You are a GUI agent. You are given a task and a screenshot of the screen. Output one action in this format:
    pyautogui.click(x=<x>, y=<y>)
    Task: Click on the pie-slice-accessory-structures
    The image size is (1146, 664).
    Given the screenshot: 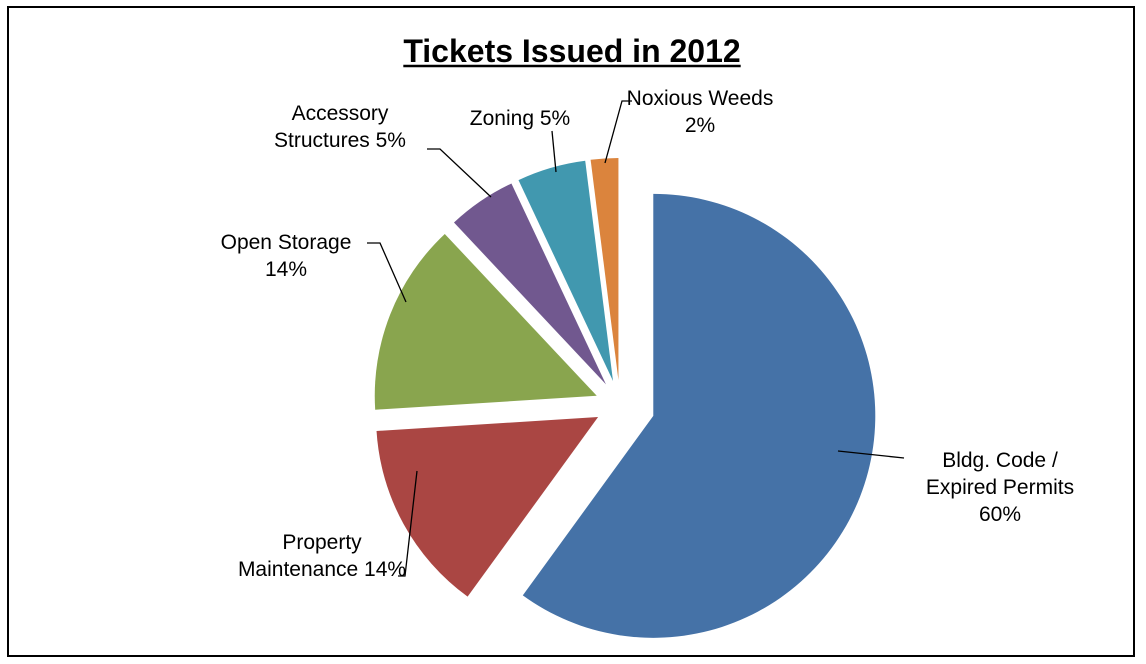 What is the action you would take?
    pyautogui.click(x=529, y=284)
    